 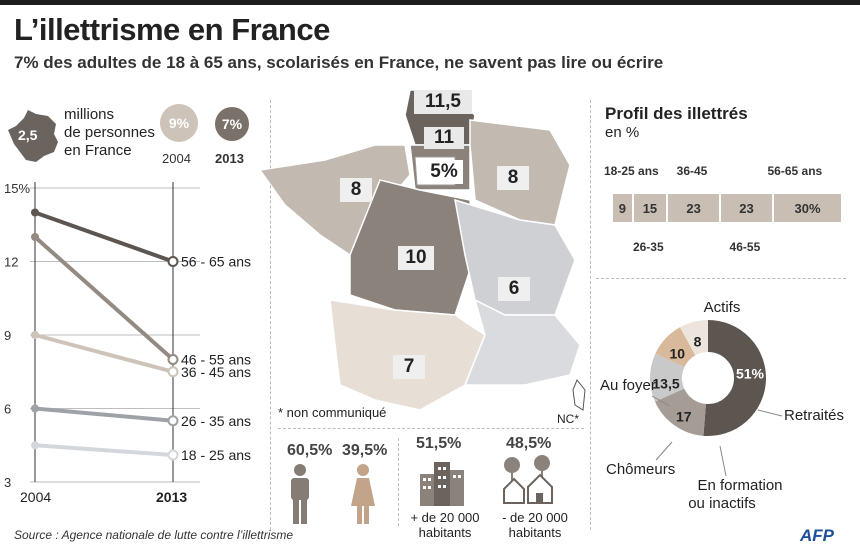 I want to click on map-value-paris: 5%, so click(x=444, y=172).